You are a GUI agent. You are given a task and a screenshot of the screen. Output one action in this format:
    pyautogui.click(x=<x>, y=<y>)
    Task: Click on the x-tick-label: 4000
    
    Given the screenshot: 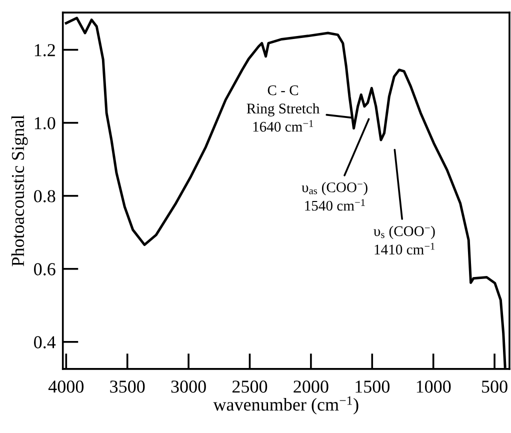 What is the action you would take?
    pyautogui.click(x=66, y=386)
    